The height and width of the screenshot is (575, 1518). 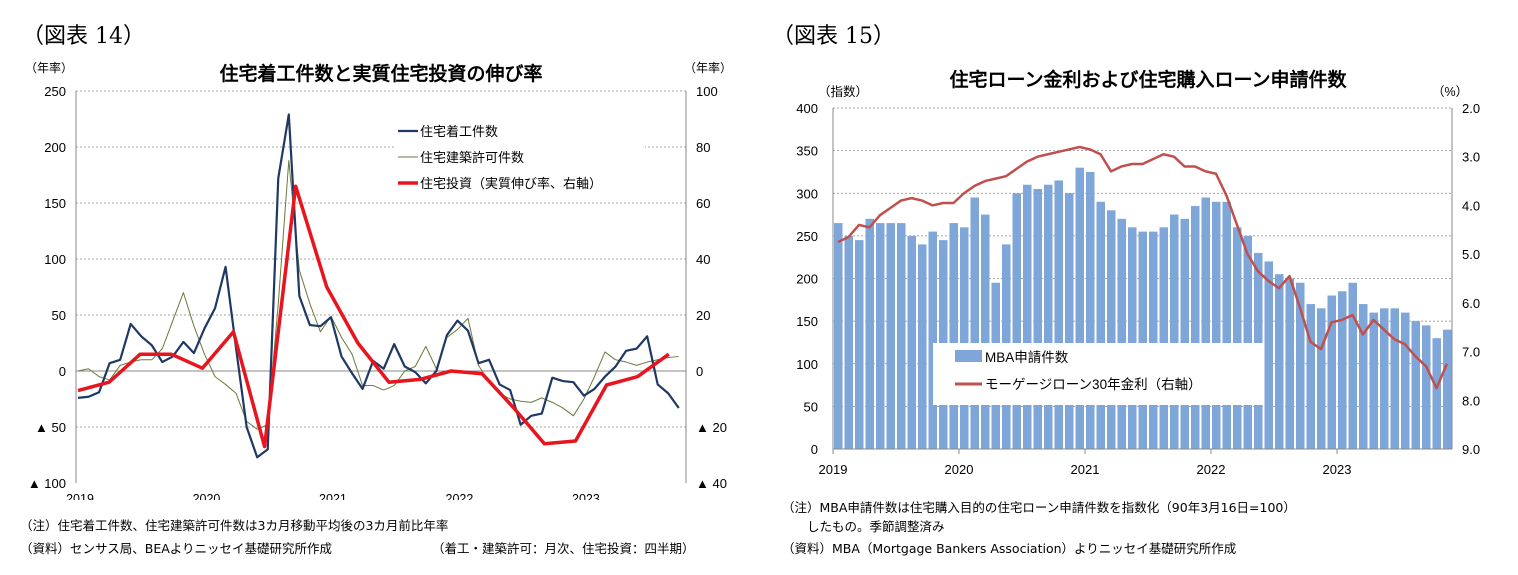 I want to click on x-tick-label: 2023, so click(x=1337, y=469).